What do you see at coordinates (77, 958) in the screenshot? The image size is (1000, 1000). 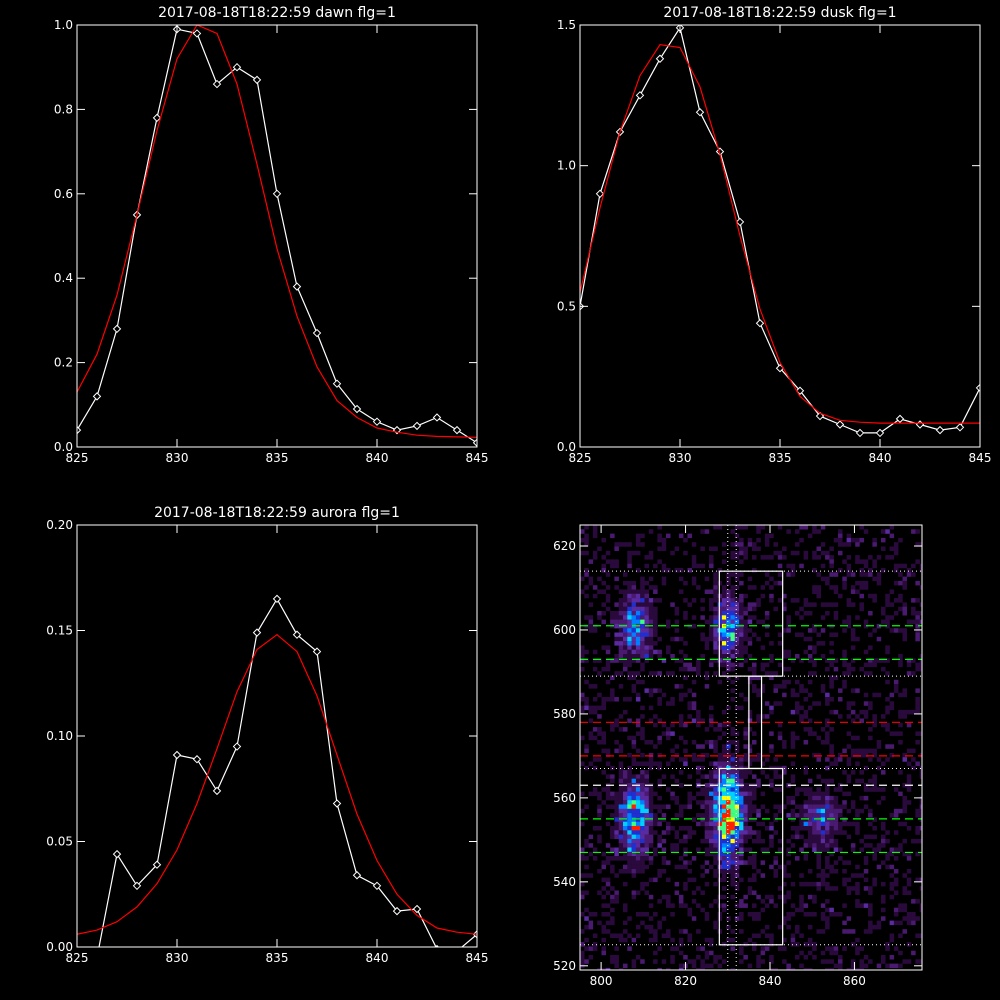 I see `x-tick-label: 825` at bounding box center [77, 958].